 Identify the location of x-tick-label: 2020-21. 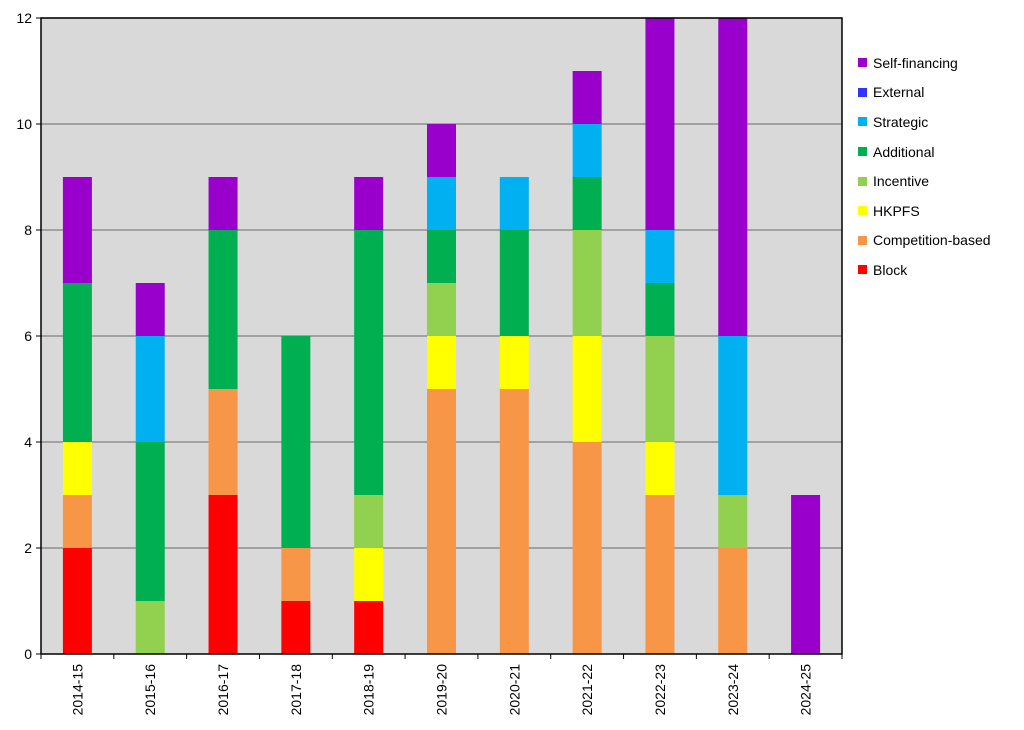
(514, 690).